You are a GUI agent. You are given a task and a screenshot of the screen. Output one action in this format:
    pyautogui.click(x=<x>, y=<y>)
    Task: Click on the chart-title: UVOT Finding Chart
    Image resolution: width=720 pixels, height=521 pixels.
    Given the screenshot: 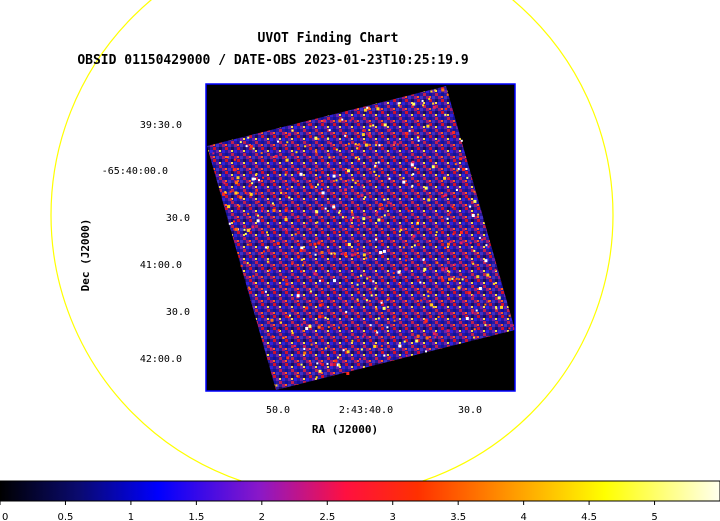 What is the action you would take?
    pyautogui.click(x=328, y=38)
    